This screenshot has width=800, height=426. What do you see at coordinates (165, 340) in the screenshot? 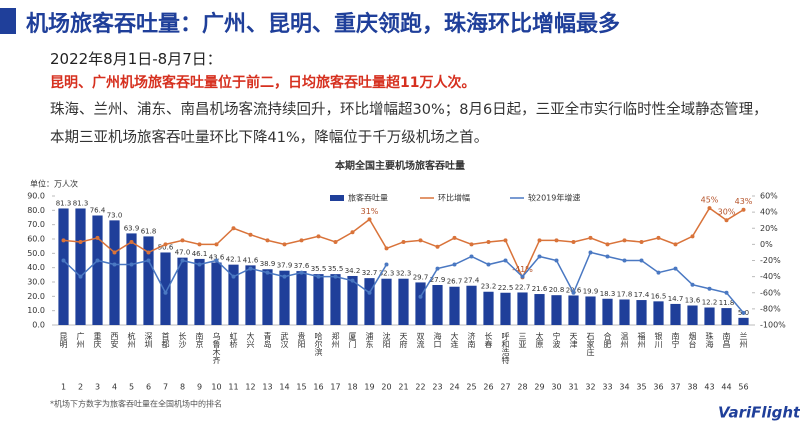
I see `x-tick-label: 首都` at bounding box center [165, 340].